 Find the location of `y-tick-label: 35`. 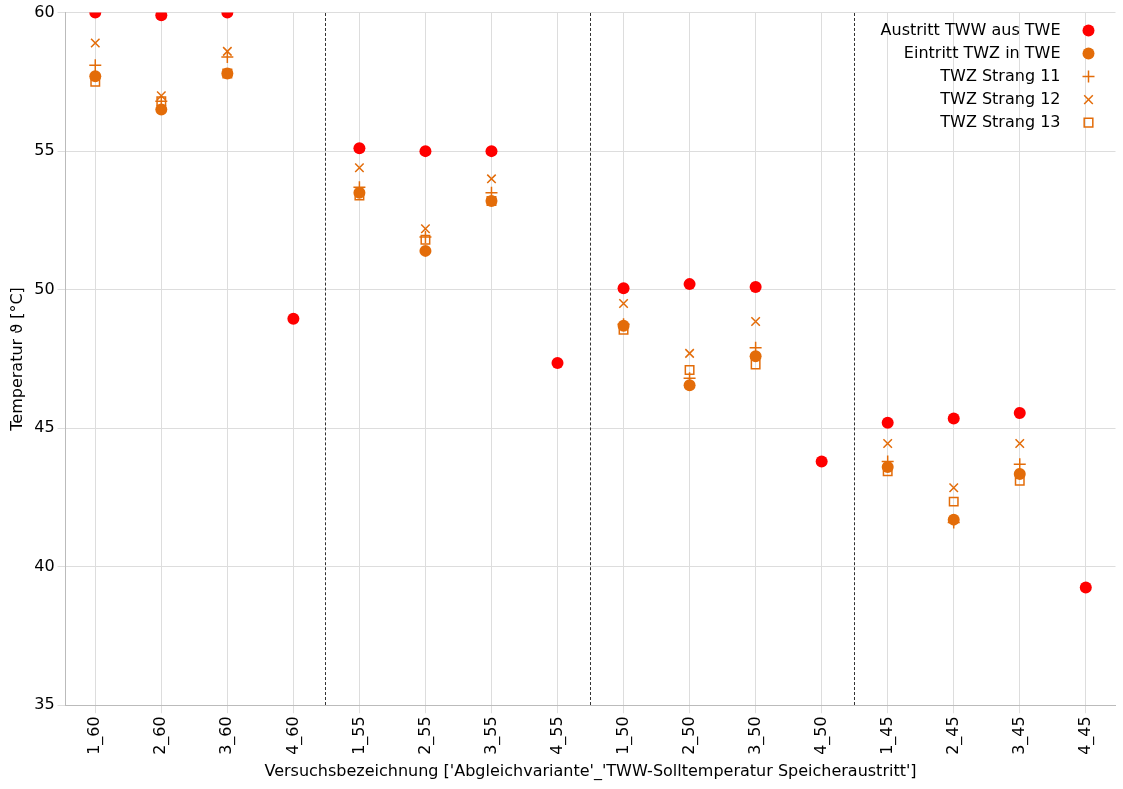

y-tick-label: 35 is located at coordinates (44, 704).